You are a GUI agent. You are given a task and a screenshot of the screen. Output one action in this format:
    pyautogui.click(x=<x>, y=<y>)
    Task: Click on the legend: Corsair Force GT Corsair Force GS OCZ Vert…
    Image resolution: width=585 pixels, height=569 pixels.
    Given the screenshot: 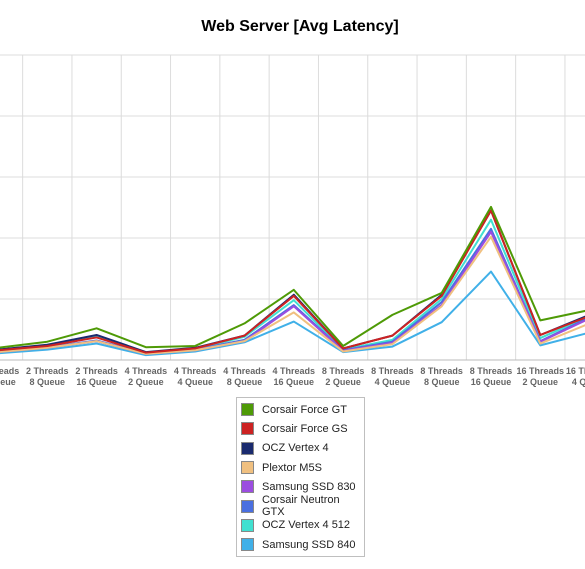 What is the action you would take?
    pyautogui.click(x=300, y=477)
    